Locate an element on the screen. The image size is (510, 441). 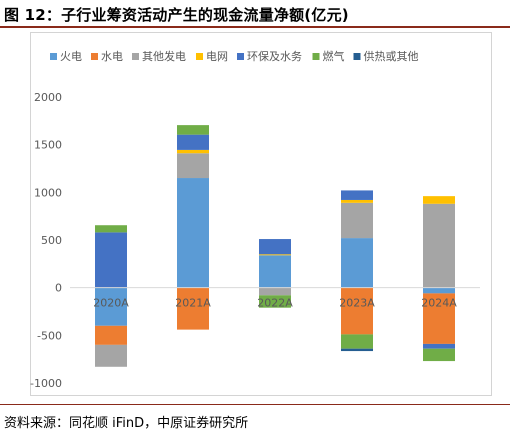
x-category-label: 2020A is located at coordinates (111, 303).